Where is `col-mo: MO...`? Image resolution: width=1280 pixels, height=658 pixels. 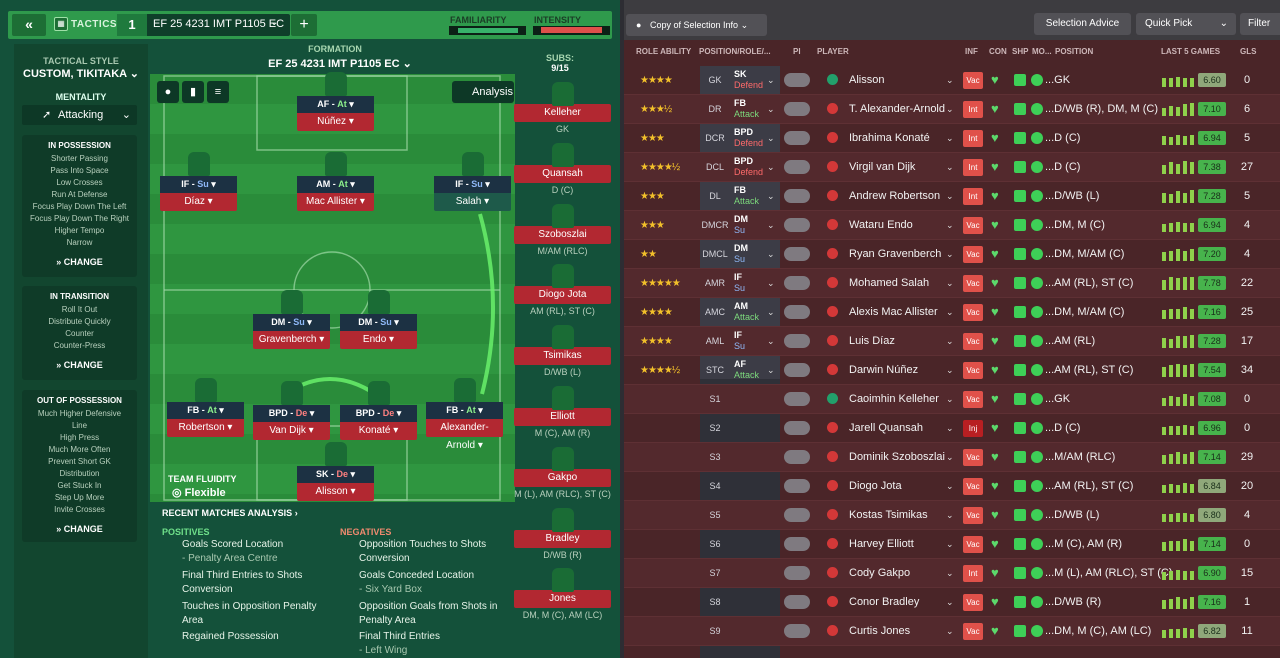 col-mo: MO... is located at coordinates (1042, 51).